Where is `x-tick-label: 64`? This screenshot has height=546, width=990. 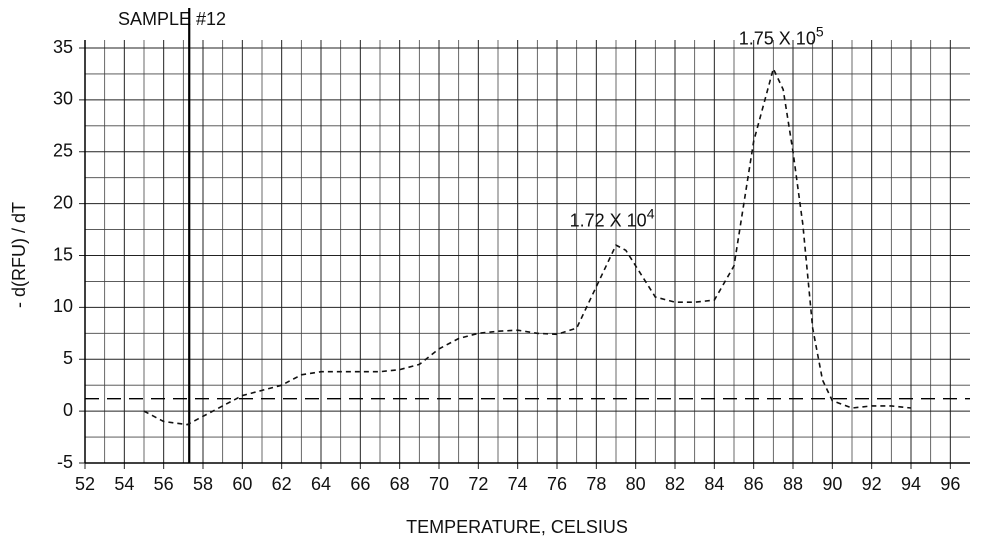 x-tick-label: 64 is located at coordinates (321, 484).